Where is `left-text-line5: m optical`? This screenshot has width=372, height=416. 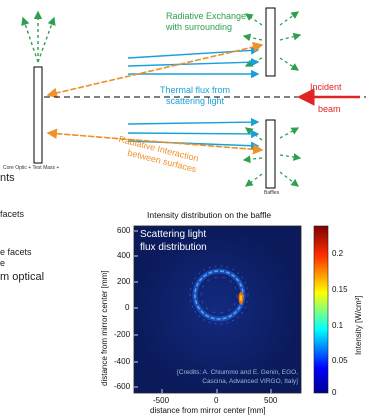 left-text-line5: m optical is located at coordinates (22, 277).